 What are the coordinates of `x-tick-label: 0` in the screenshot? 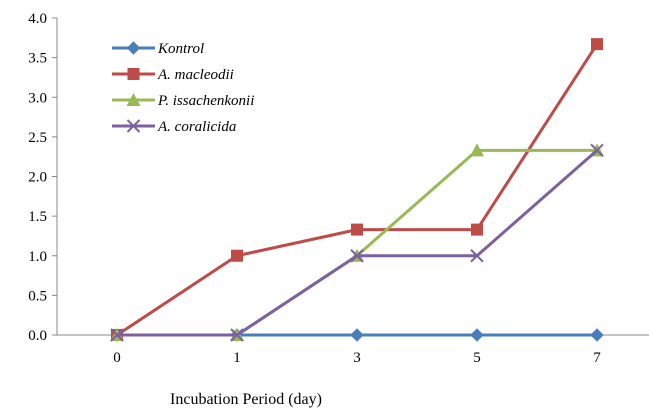 It's located at (117, 358).